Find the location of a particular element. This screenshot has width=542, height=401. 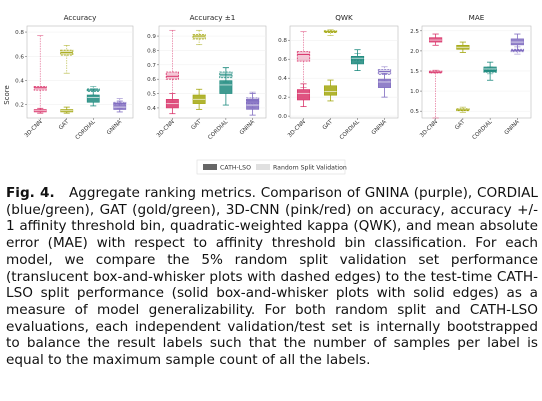

legend-frame is located at coordinates (271, 167).